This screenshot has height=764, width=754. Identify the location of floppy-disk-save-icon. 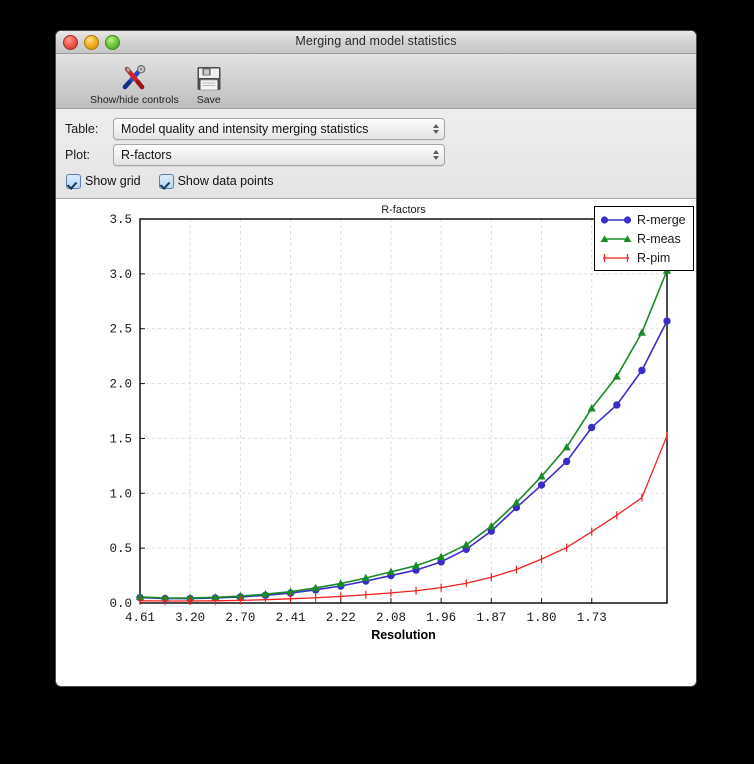
(209, 78).